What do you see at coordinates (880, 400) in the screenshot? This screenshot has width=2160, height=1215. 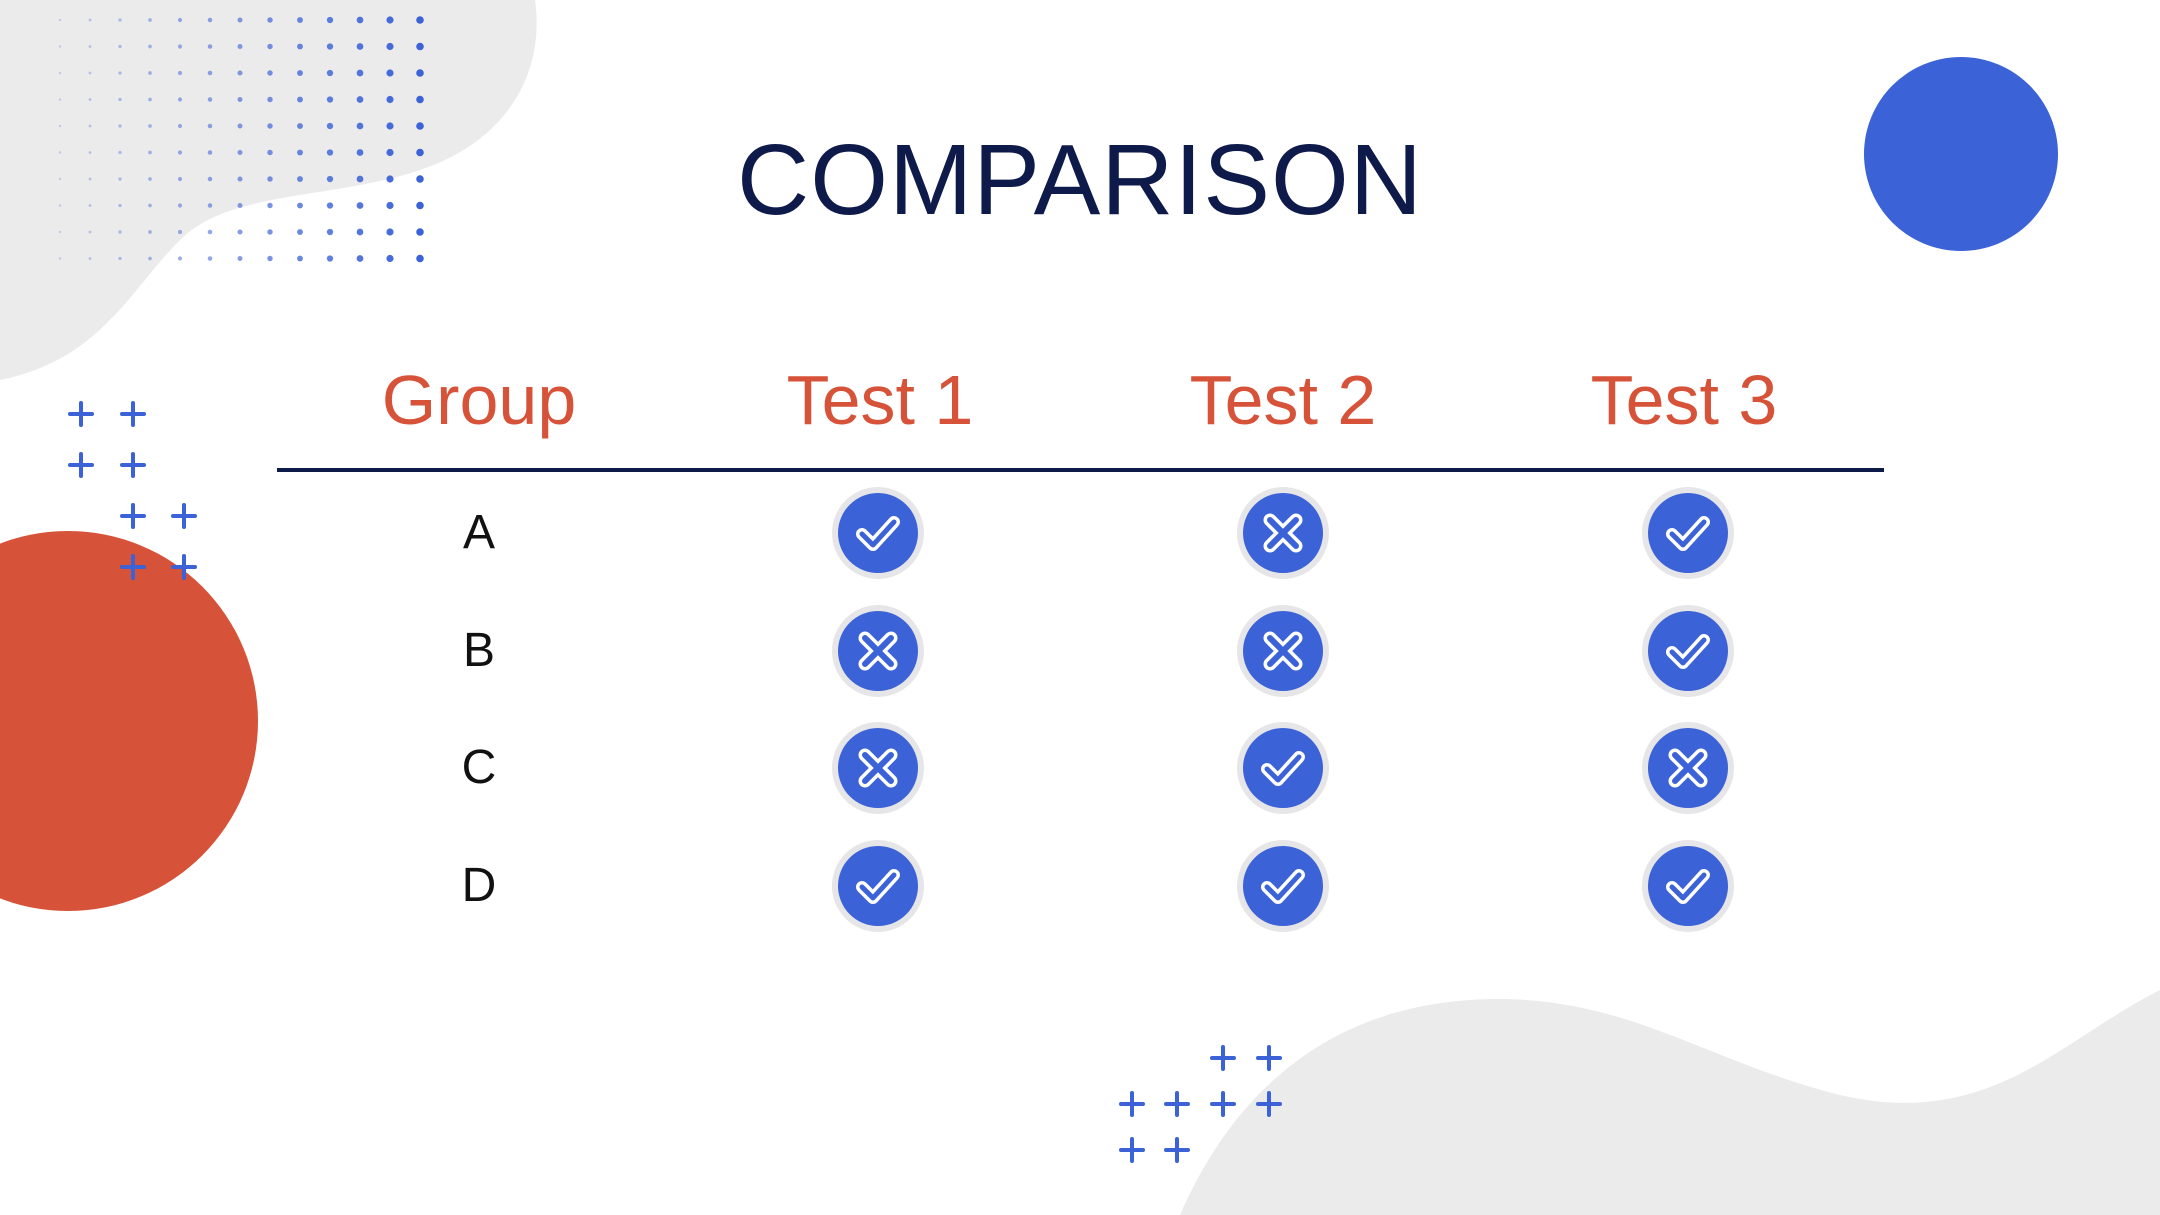 I see `column-header-test-1: Test 1` at bounding box center [880, 400].